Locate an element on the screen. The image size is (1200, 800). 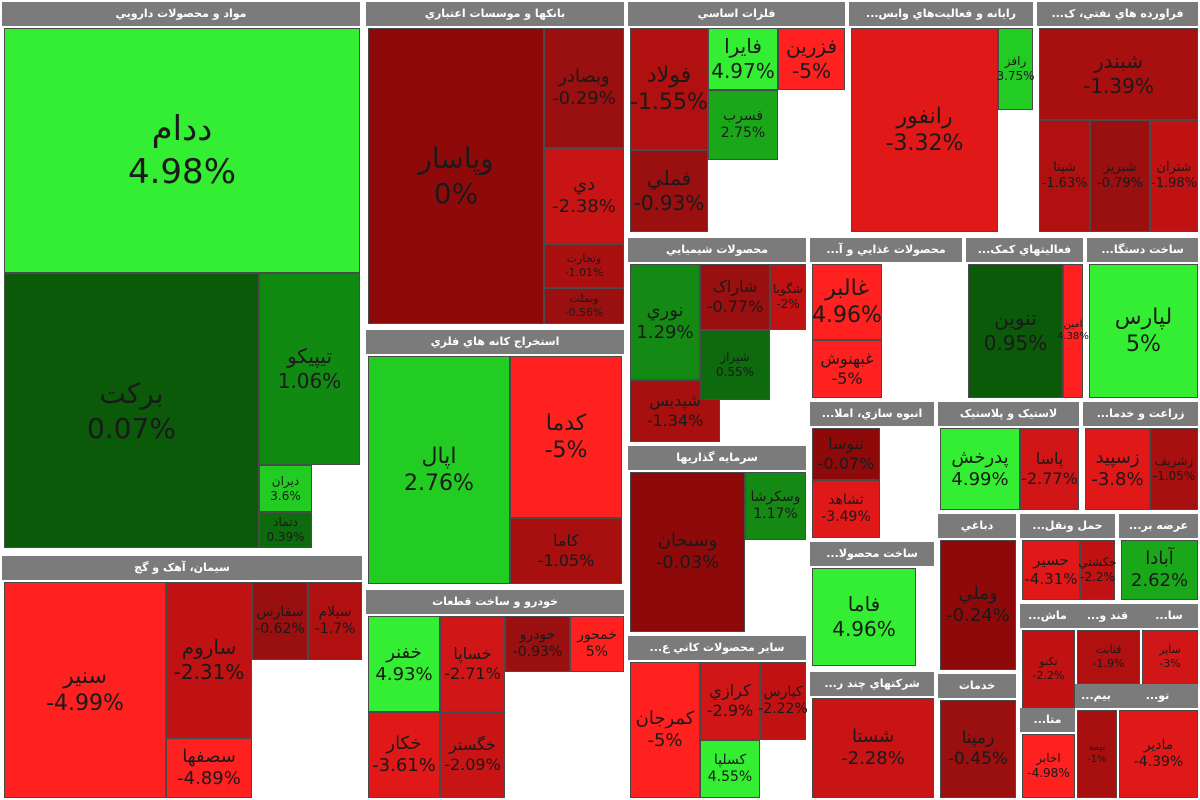
stock-change: -2.71% is located at coordinates (472, 673).